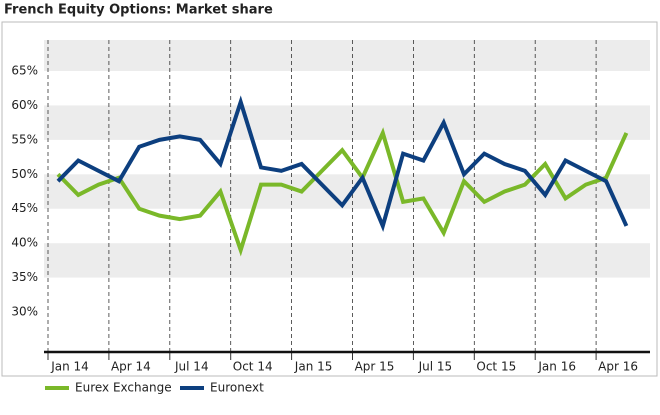  I want to click on y-tick-label: 35%, so click(24, 277).